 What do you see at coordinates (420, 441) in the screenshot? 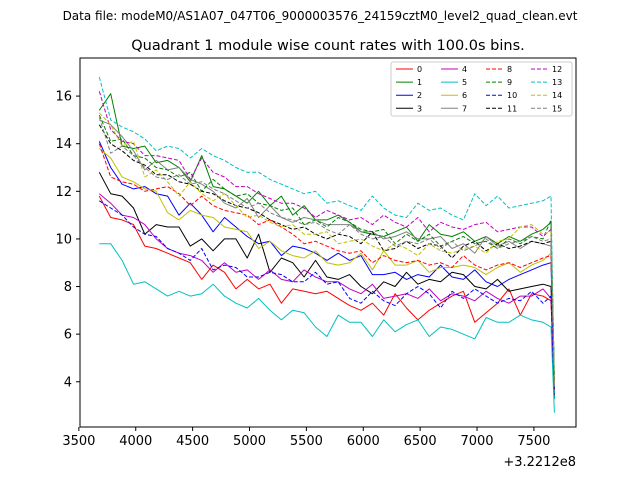
I see `x-tick-label: 6500` at bounding box center [420, 441].